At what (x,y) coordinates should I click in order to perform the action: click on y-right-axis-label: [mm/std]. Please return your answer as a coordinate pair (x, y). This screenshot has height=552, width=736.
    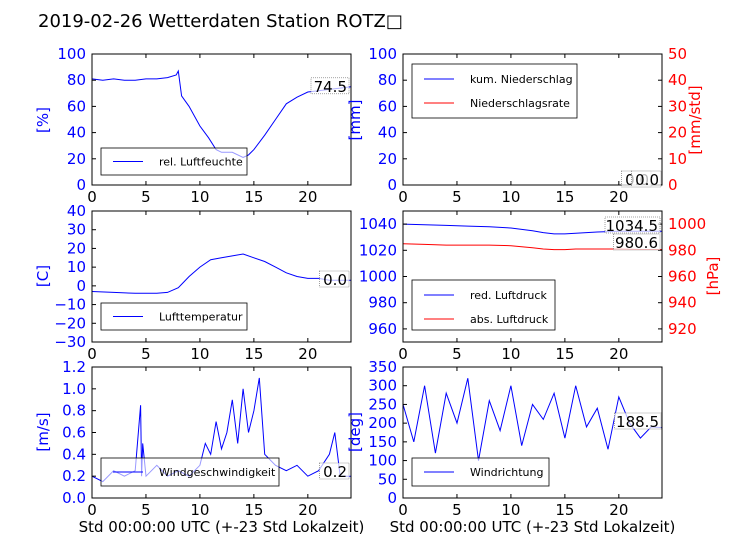
    Looking at the image, I should click on (695, 119).